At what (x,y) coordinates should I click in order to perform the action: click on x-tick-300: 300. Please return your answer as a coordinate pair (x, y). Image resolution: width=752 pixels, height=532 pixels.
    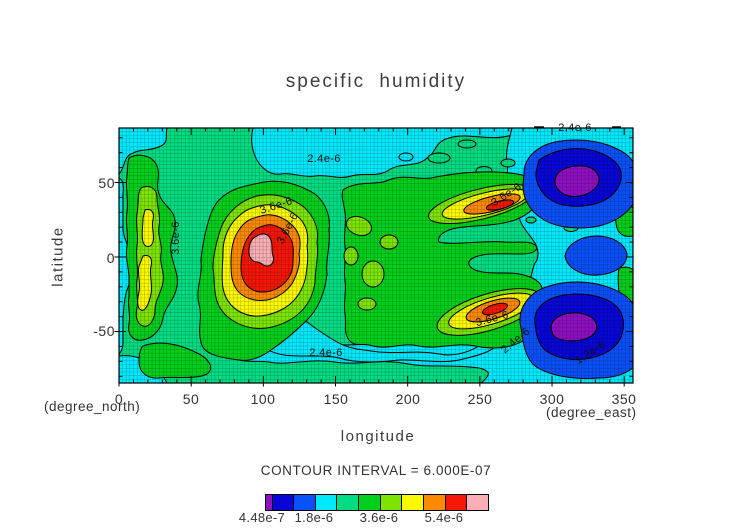
    Looking at the image, I should click on (552, 399).